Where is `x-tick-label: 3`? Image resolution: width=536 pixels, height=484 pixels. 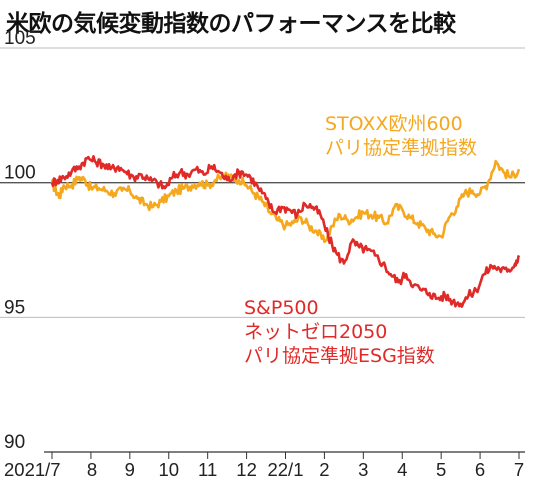
x-tick-label: 3 is located at coordinates (363, 469).